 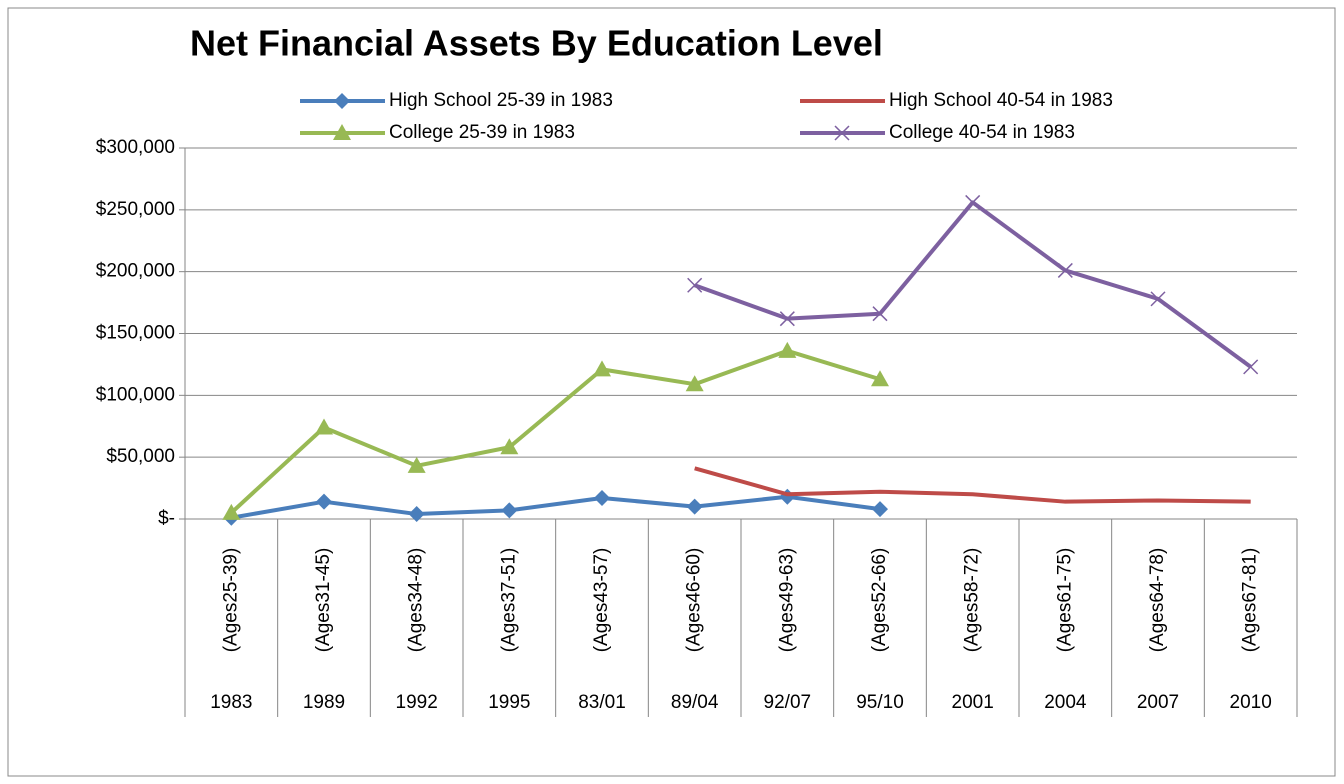 What do you see at coordinates (601, 600) in the screenshot?
I see `x-subcategory-label: (Ages43-57)` at bounding box center [601, 600].